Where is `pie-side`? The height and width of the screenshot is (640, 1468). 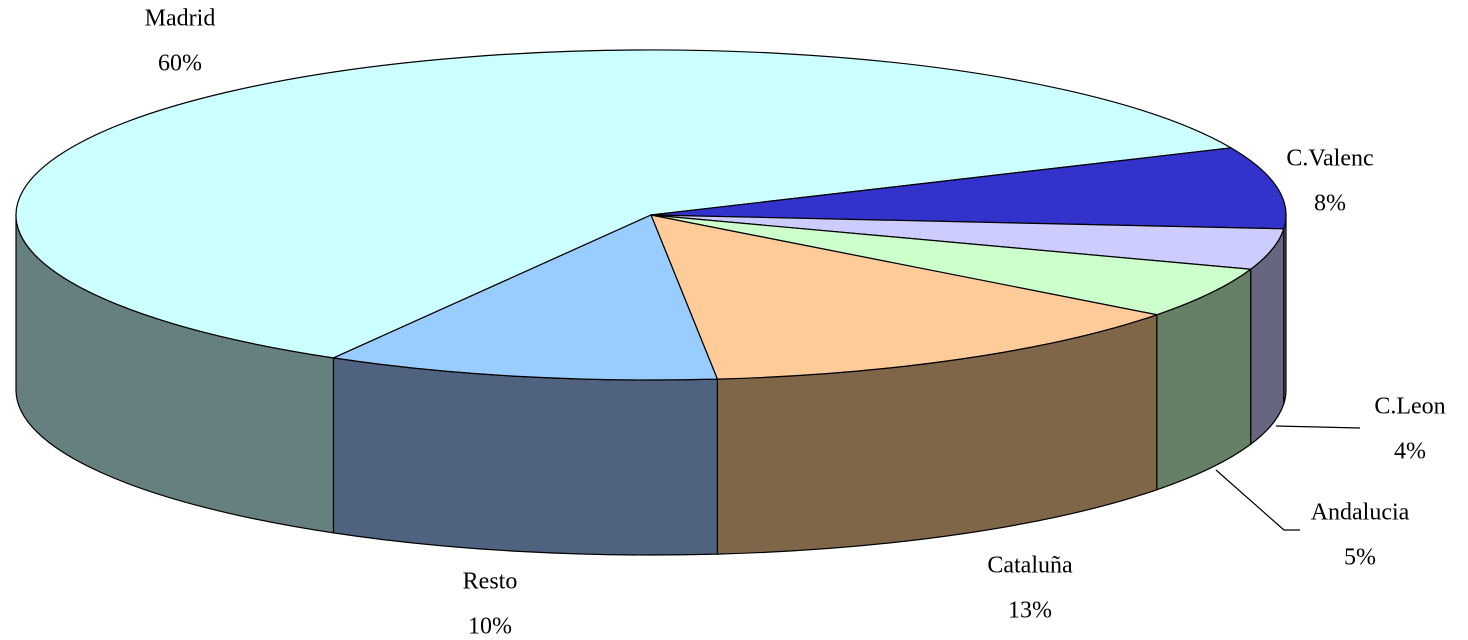 pie-side is located at coordinates (525, 456).